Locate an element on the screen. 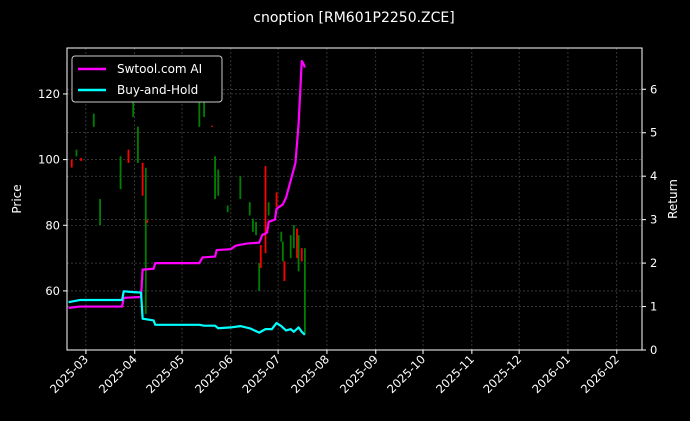 The height and width of the screenshot is (421, 690). x-tick-label: 2025-08 is located at coordinates (310, 374).